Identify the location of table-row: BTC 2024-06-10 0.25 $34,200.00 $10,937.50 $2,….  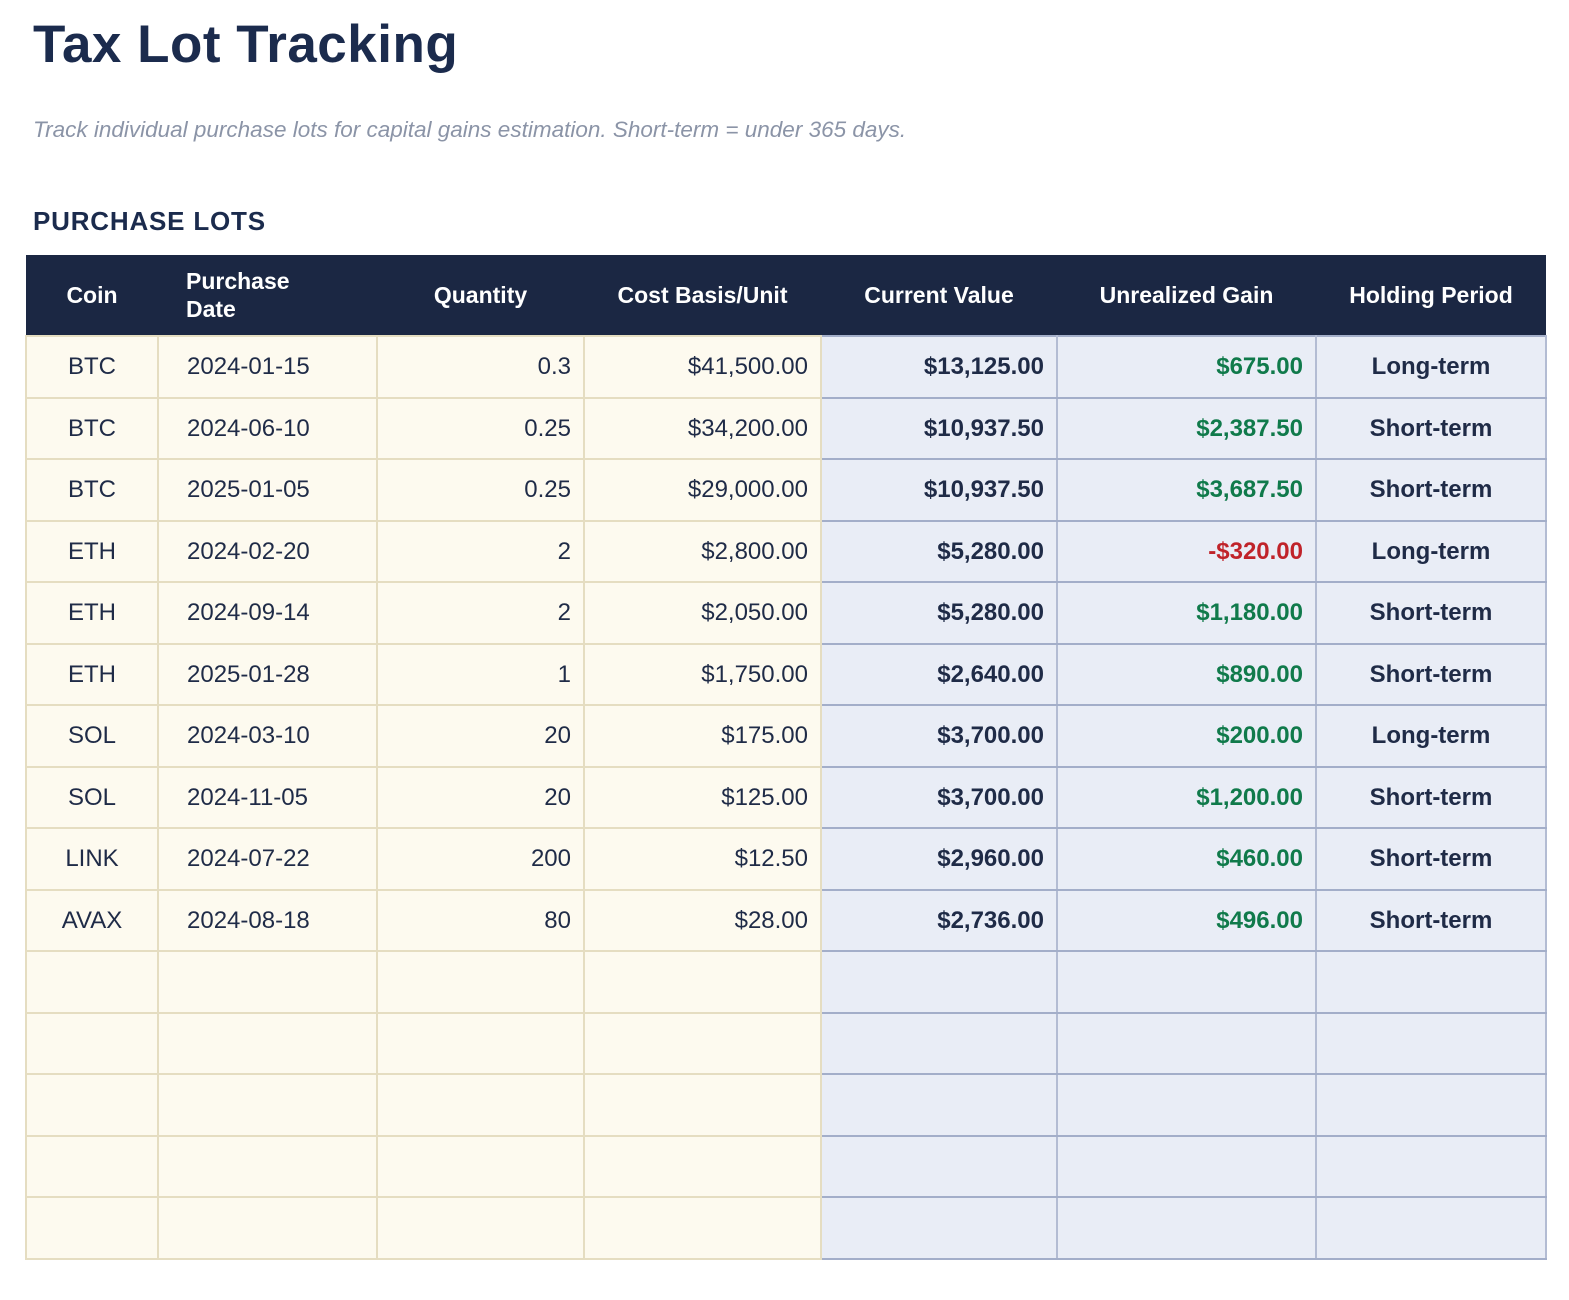
(786, 428).